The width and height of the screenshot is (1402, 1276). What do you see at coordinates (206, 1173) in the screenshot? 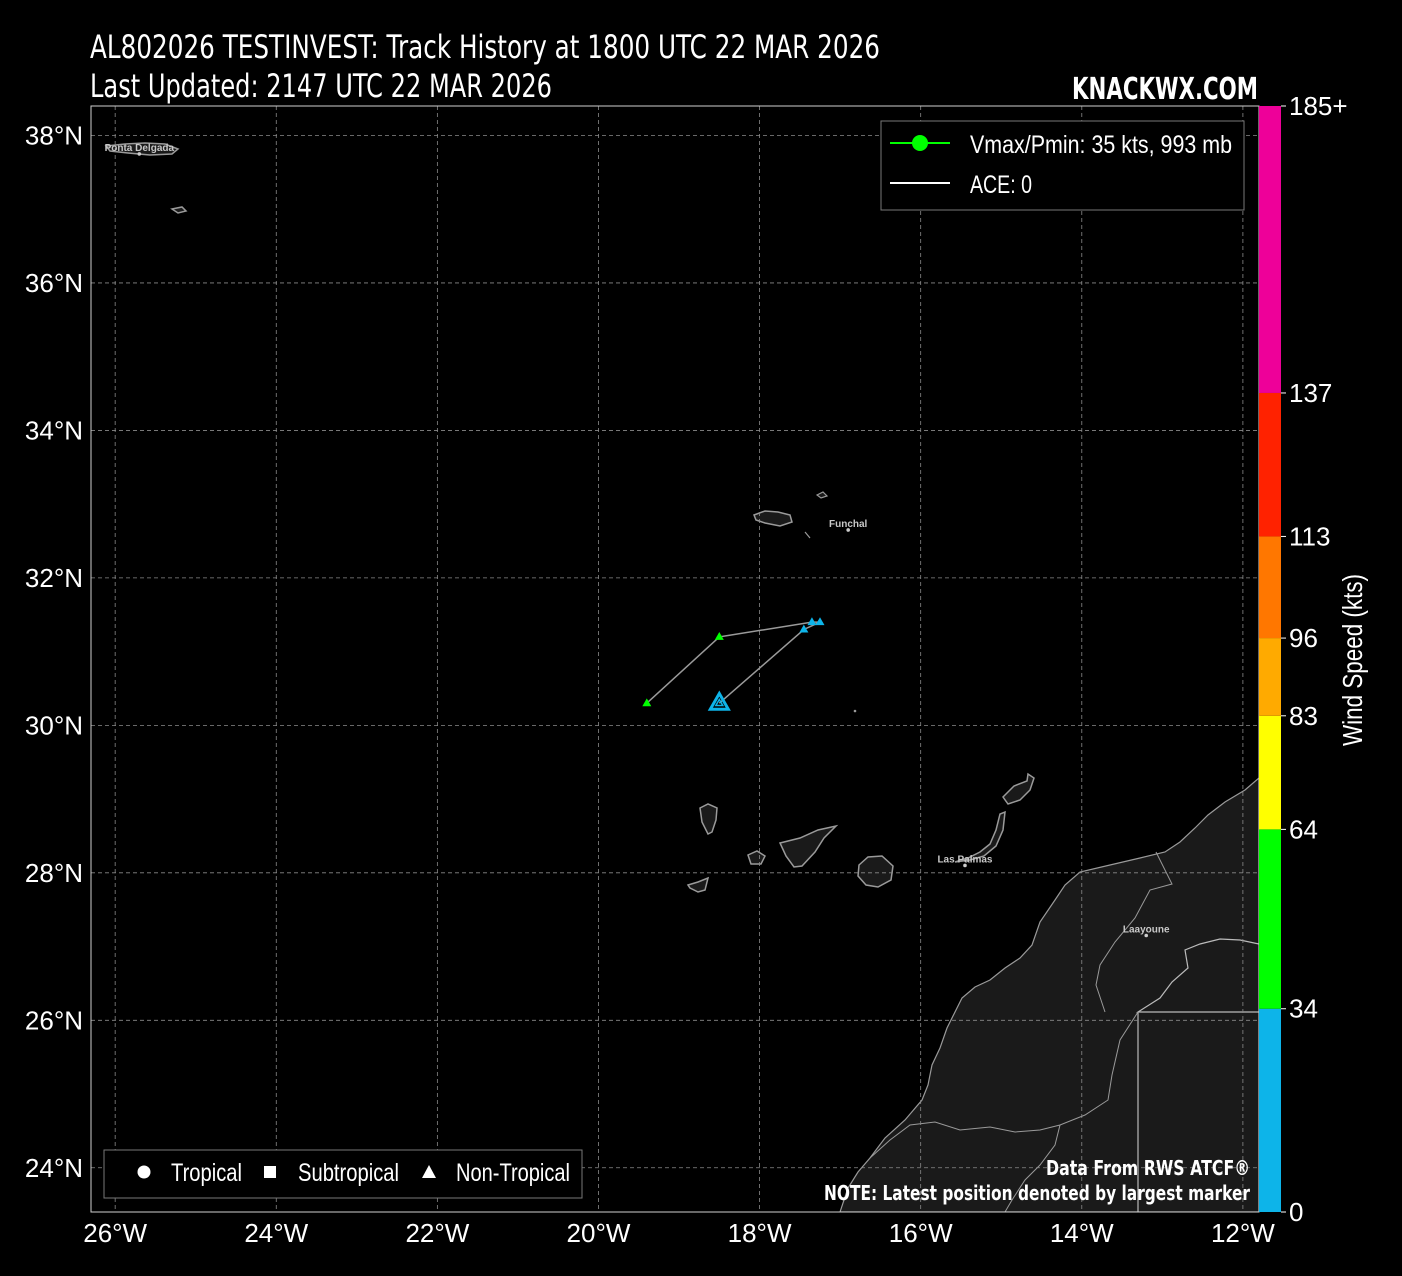
I see `tropical-legend-label: Tropical` at bounding box center [206, 1173].